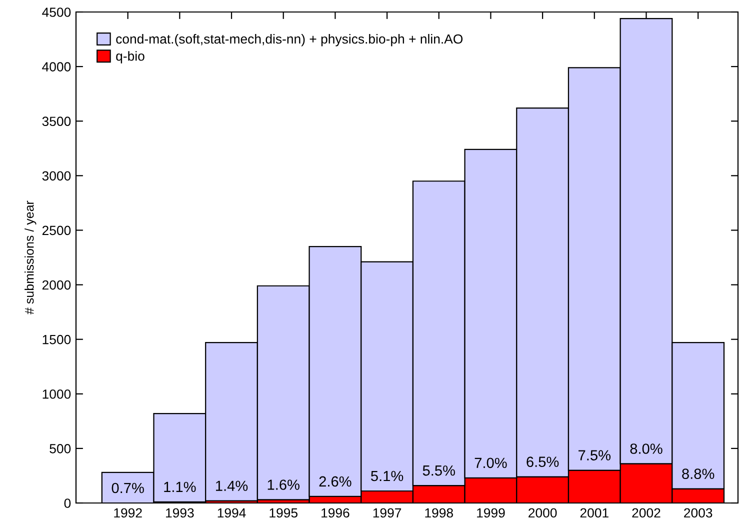 The image size is (740, 527). What do you see at coordinates (387, 513) in the screenshot?
I see `x-tick-label: 1997` at bounding box center [387, 513].